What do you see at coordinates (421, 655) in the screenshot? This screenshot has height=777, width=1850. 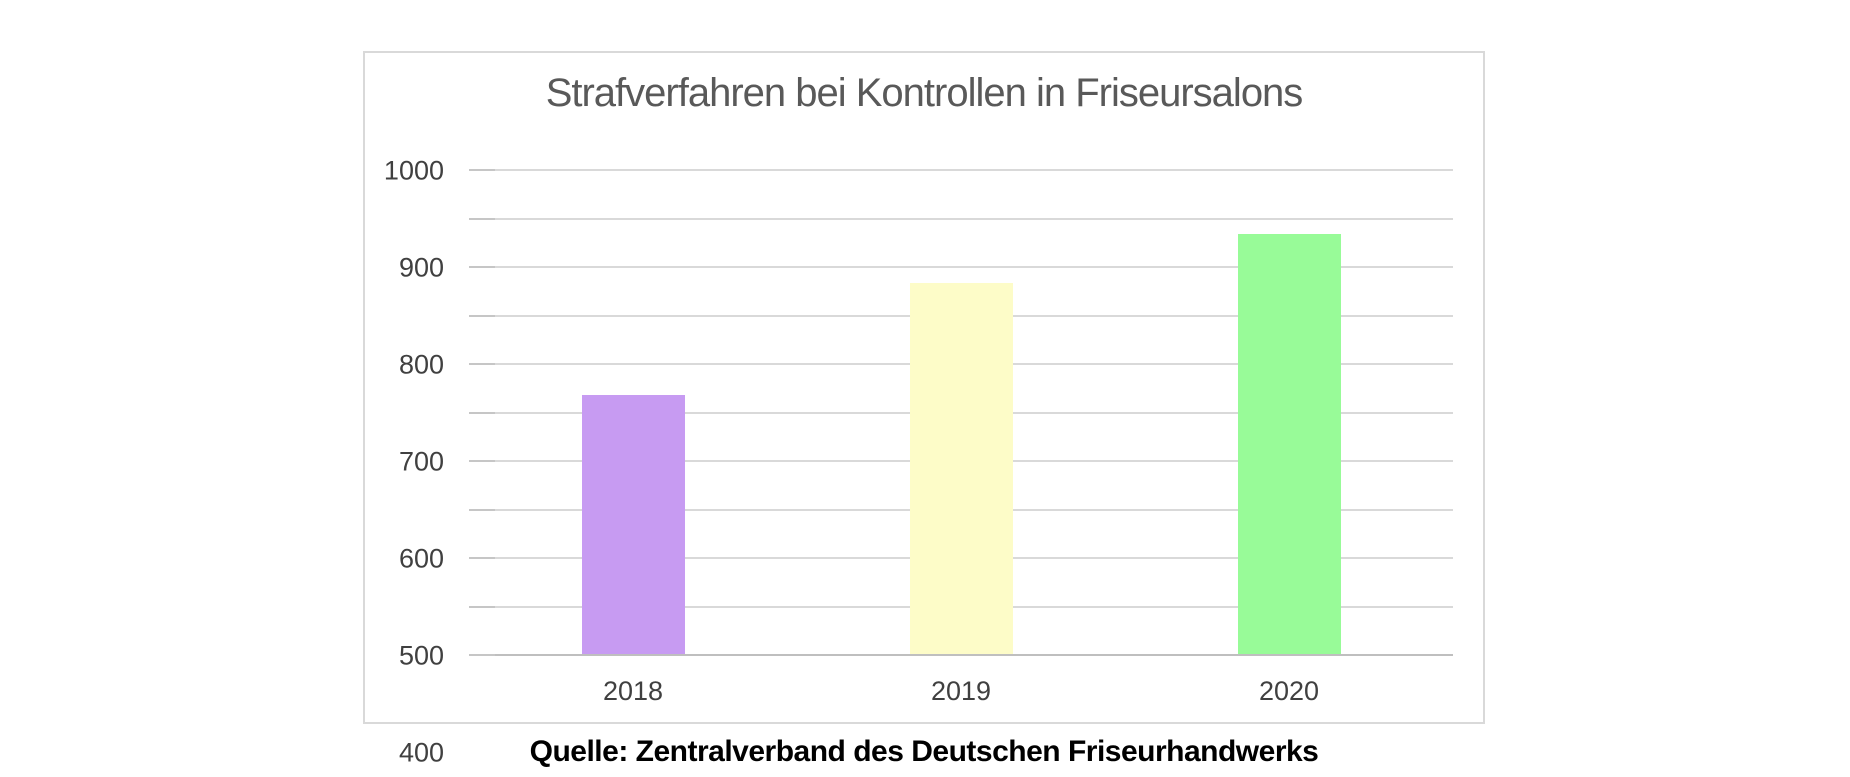 I see `y-axis-tick-label: 500` at bounding box center [421, 655].